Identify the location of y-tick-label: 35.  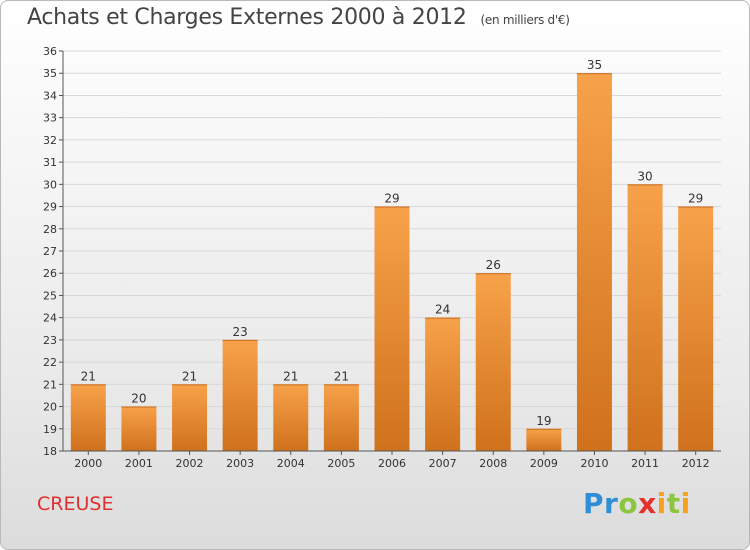
(50, 73).